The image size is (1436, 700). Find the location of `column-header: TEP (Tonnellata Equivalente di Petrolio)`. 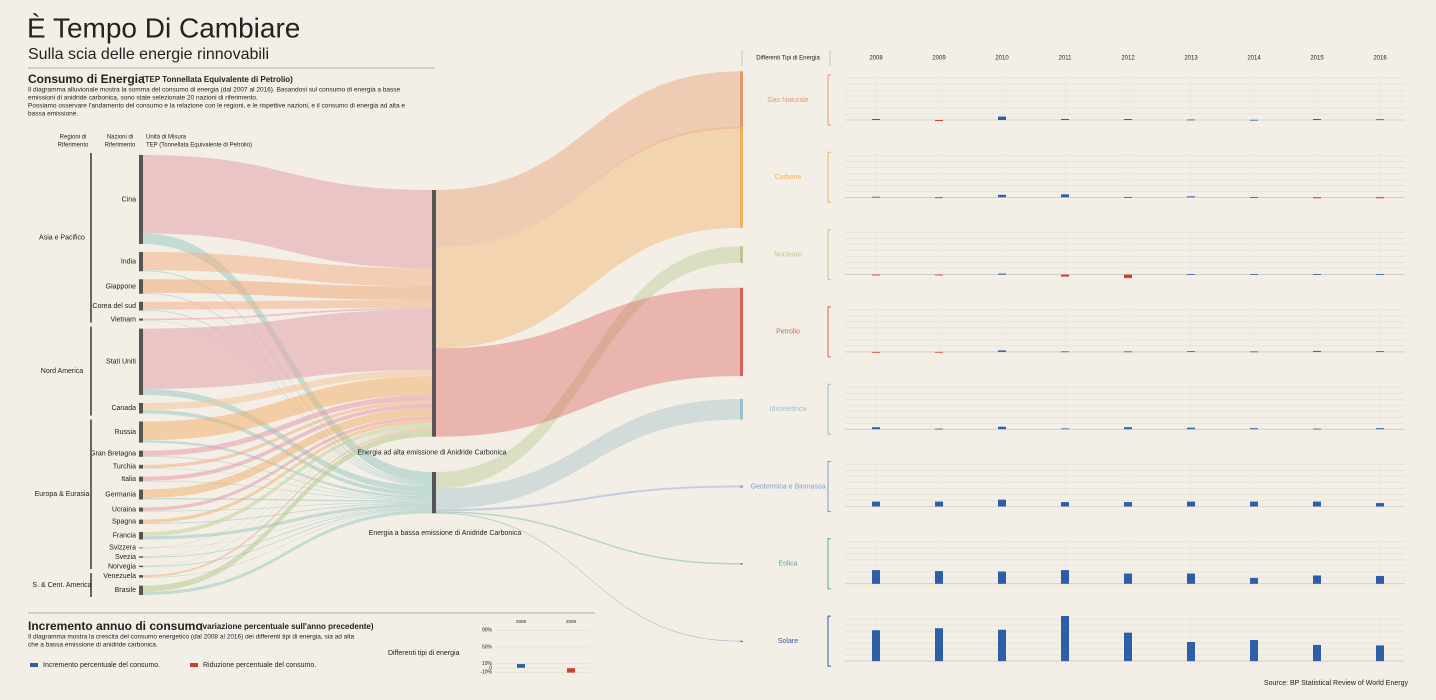

column-header: TEP (Tonnellata Equivalente di Petrolio) is located at coordinates (199, 146).